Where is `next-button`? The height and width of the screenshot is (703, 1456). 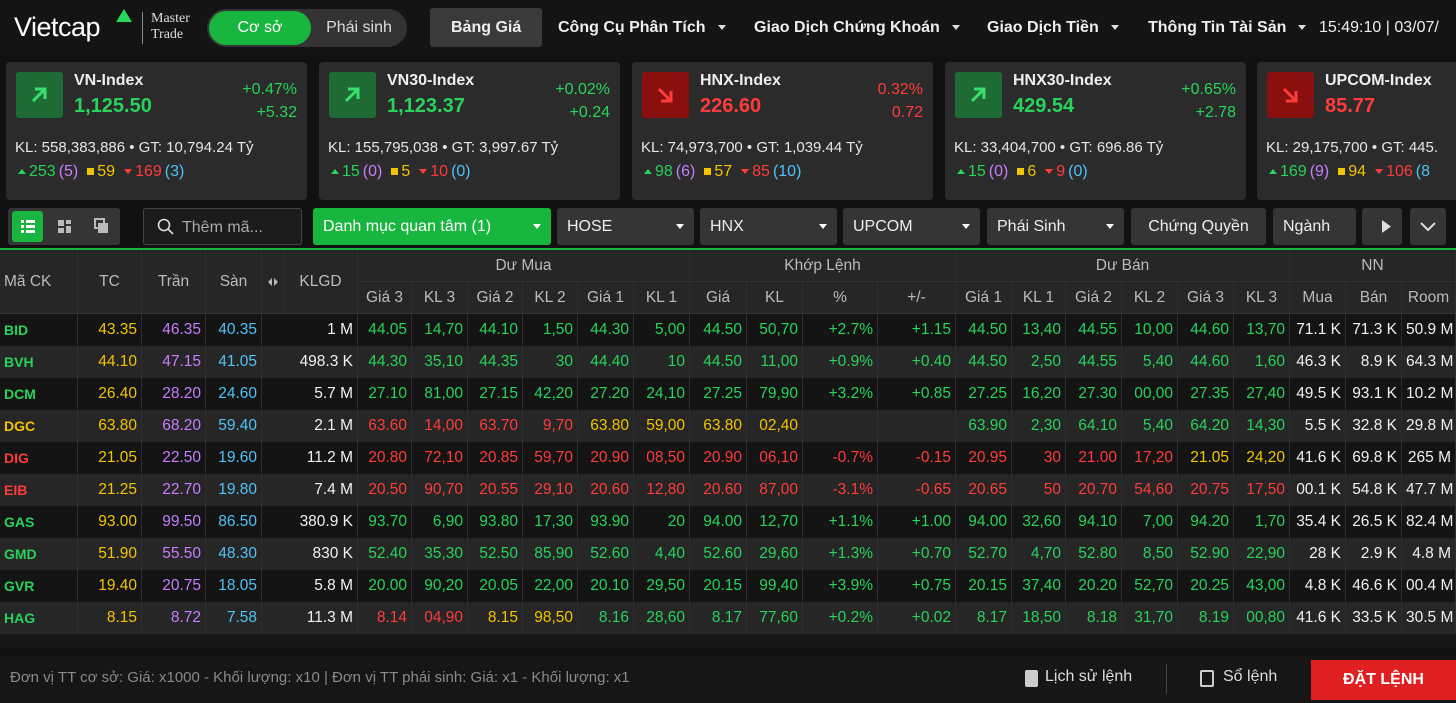
next-button is located at coordinates (1382, 226).